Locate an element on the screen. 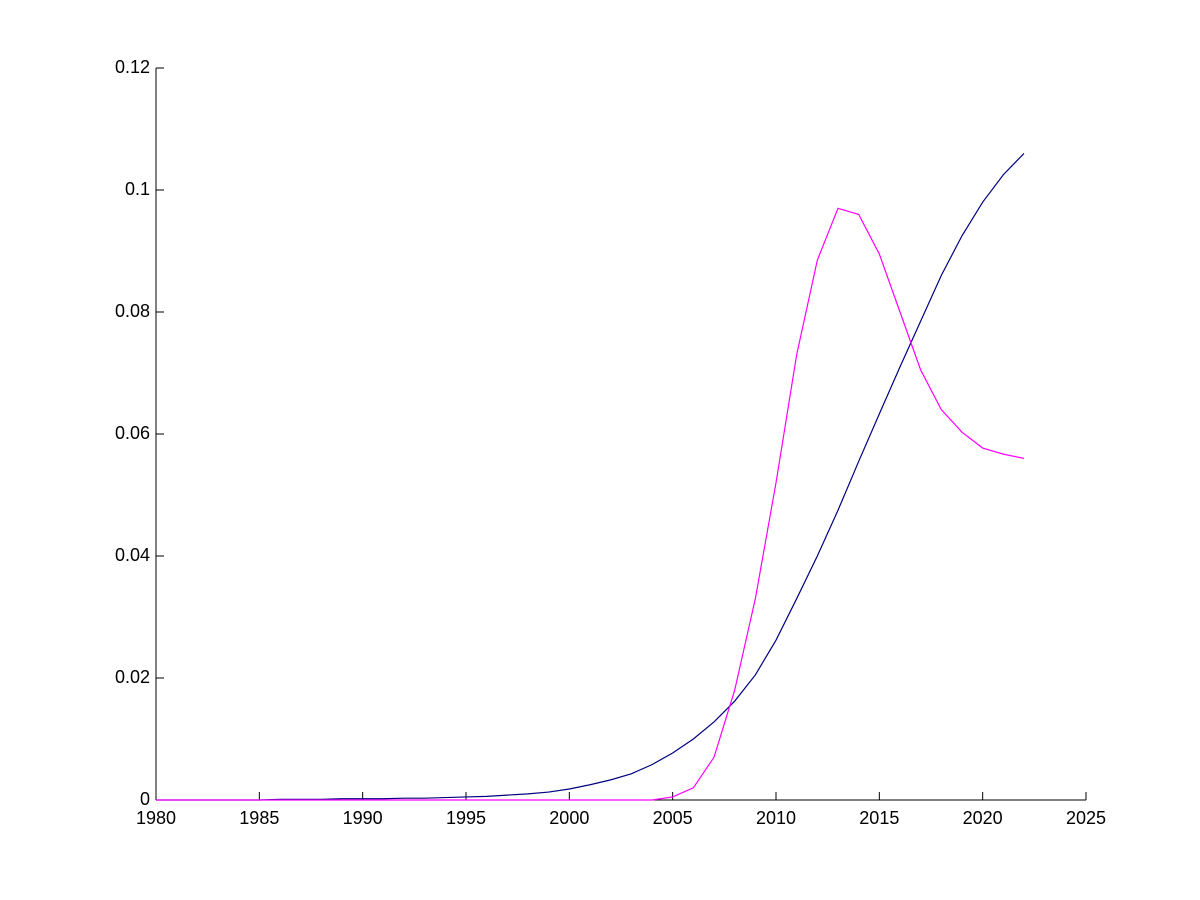  y-tick-label: 0.08 is located at coordinates (132, 311).